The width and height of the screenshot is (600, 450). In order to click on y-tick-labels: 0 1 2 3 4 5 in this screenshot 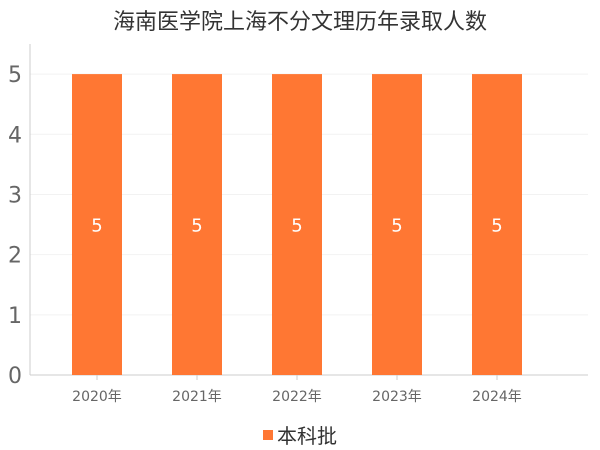, I will do `click(15, 226)`.